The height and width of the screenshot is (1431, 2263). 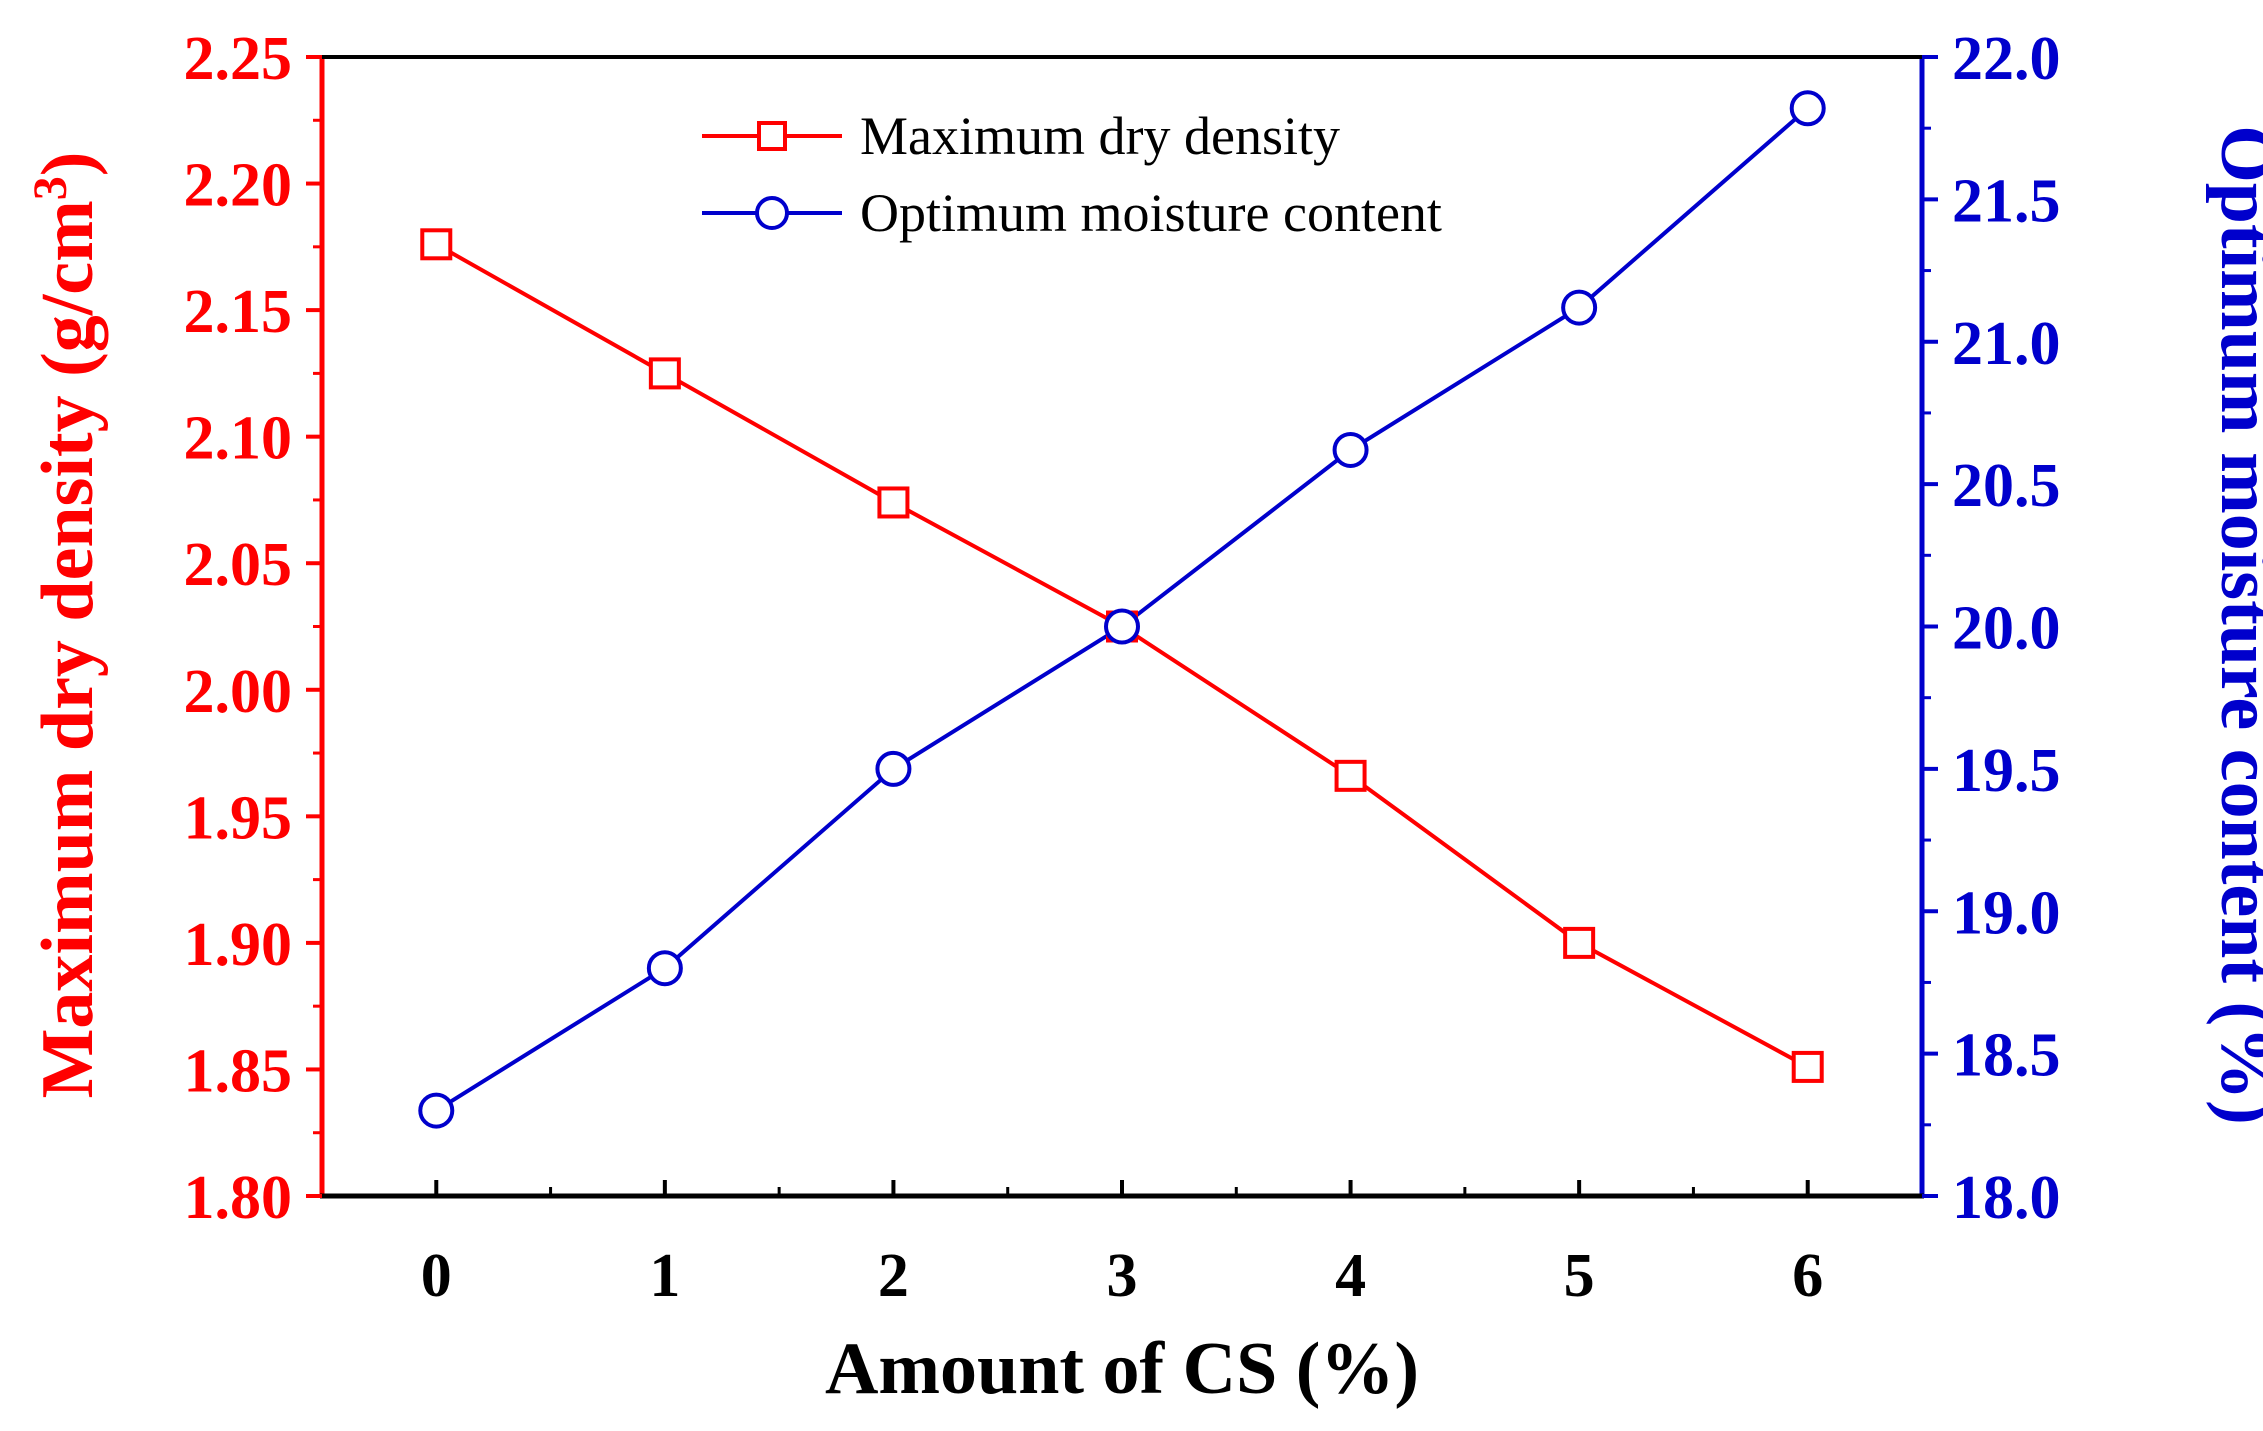 What do you see at coordinates (2006, 486) in the screenshot?
I see `y-right-tick-label: 20.5` at bounding box center [2006, 486].